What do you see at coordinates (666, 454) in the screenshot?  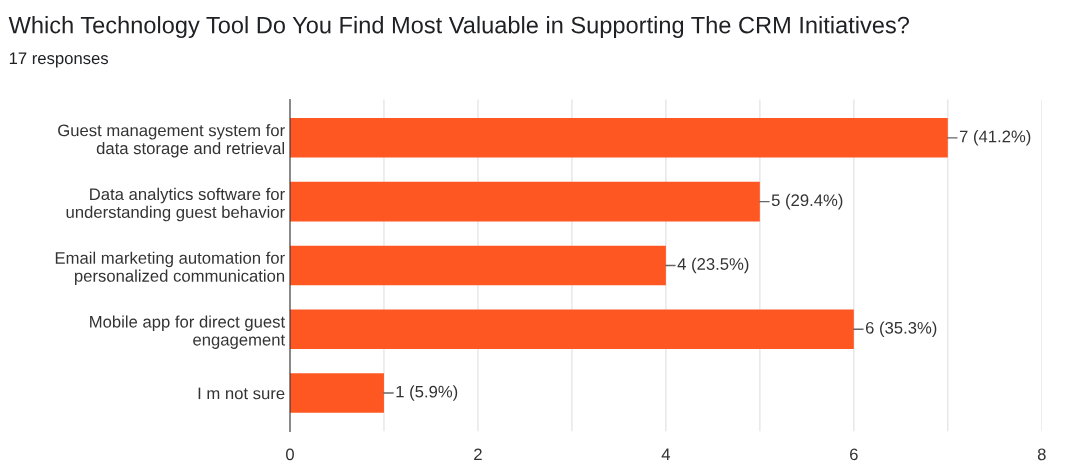 I see `x-tick-label: 4` at bounding box center [666, 454].